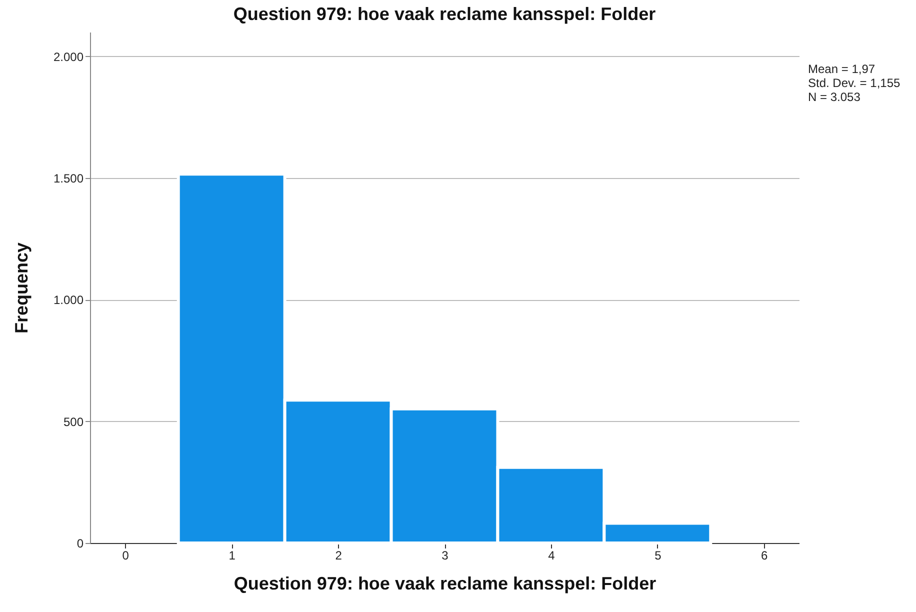 The height and width of the screenshot is (612, 916). I want to click on y-tick-label: 1.500, so click(68, 179).